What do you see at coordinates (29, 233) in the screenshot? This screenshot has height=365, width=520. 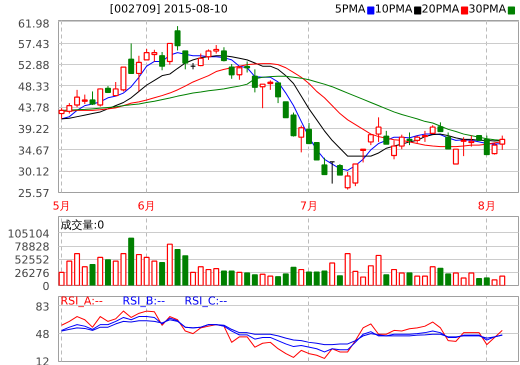 I see `y-tick-label: 105104` at bounding box center [29, 233].